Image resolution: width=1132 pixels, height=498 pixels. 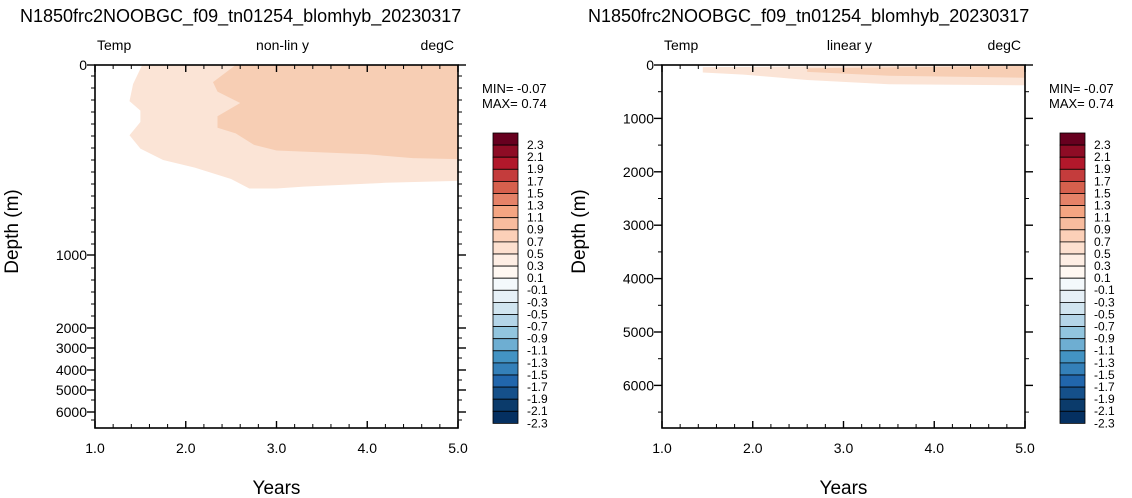 What do you see at coordinates (277, 488) in the screenshot?
I see `x-axis-title: Years` at bounding box center [277, 488].